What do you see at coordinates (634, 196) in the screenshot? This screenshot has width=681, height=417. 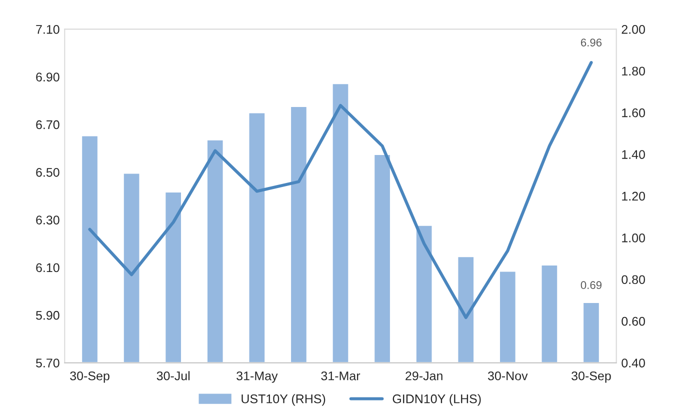 I see `y2-tick-label: 1.20` at bounding box center [634, 196].